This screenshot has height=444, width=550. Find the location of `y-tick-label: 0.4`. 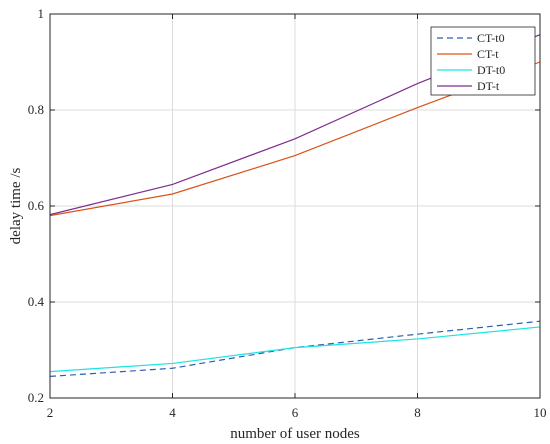

y-tick-label: 0.4 is located at coordinates (36, 301).